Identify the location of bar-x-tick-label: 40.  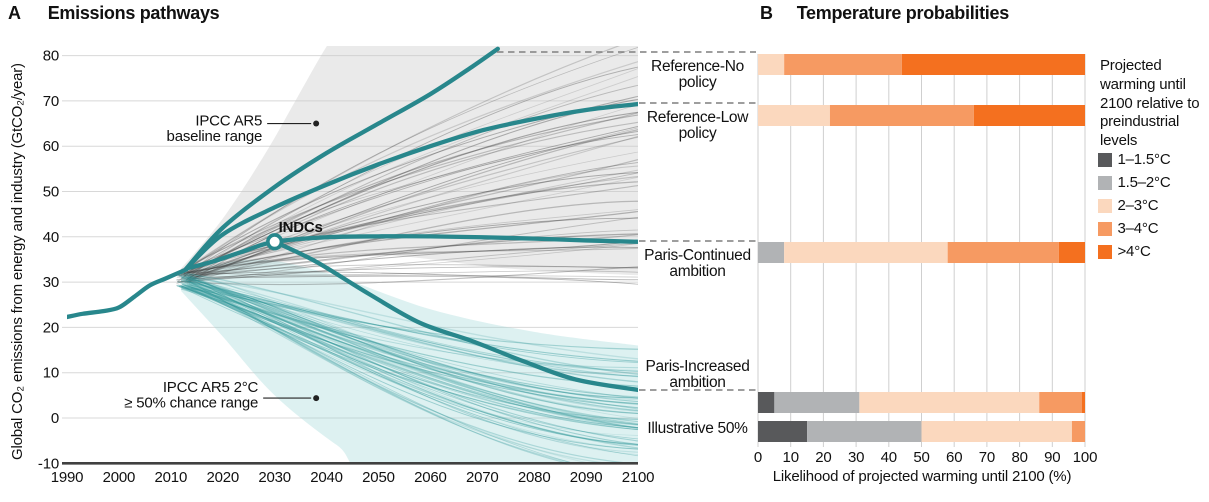
(889, 457).